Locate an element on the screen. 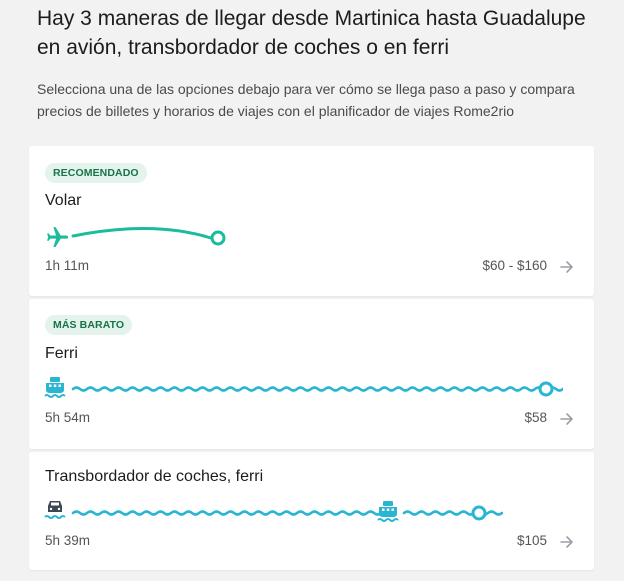  car-ferry-path is located at coordinates (230, 513).